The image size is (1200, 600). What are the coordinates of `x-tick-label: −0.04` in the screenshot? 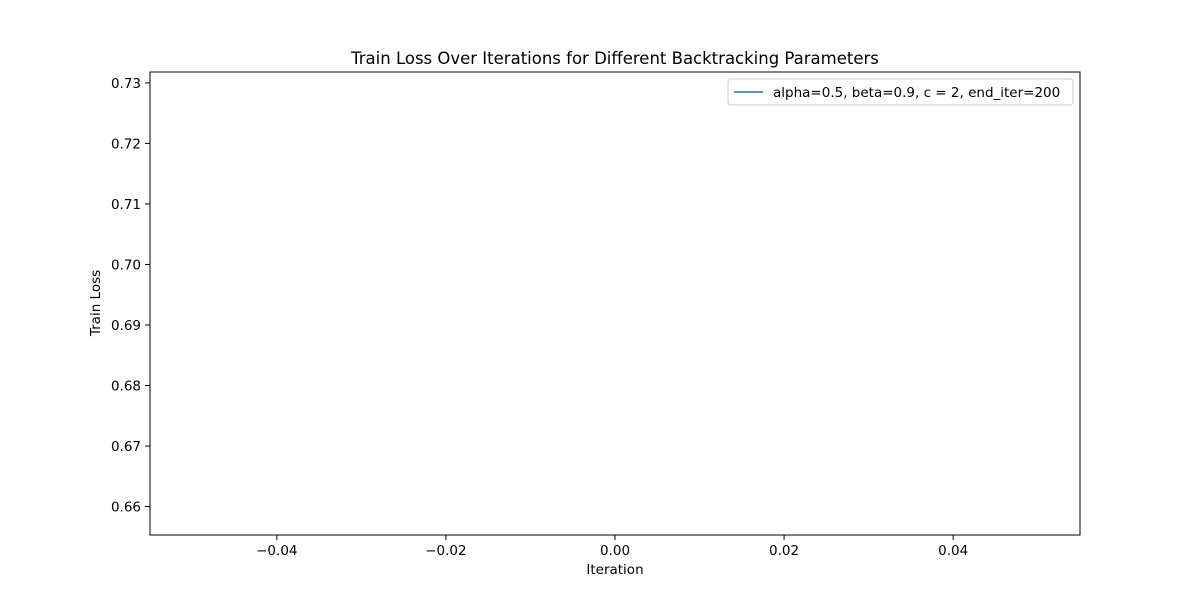 It's located at (276, 551).